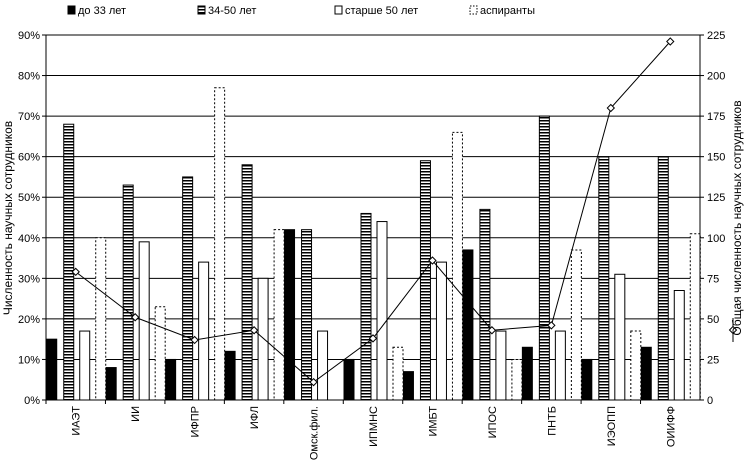 The height and width of the screenshot is (468, 750). Describe the element at coordinates (29, 77) in the screenshot. I see `y-tick-label: 80%` at that location.